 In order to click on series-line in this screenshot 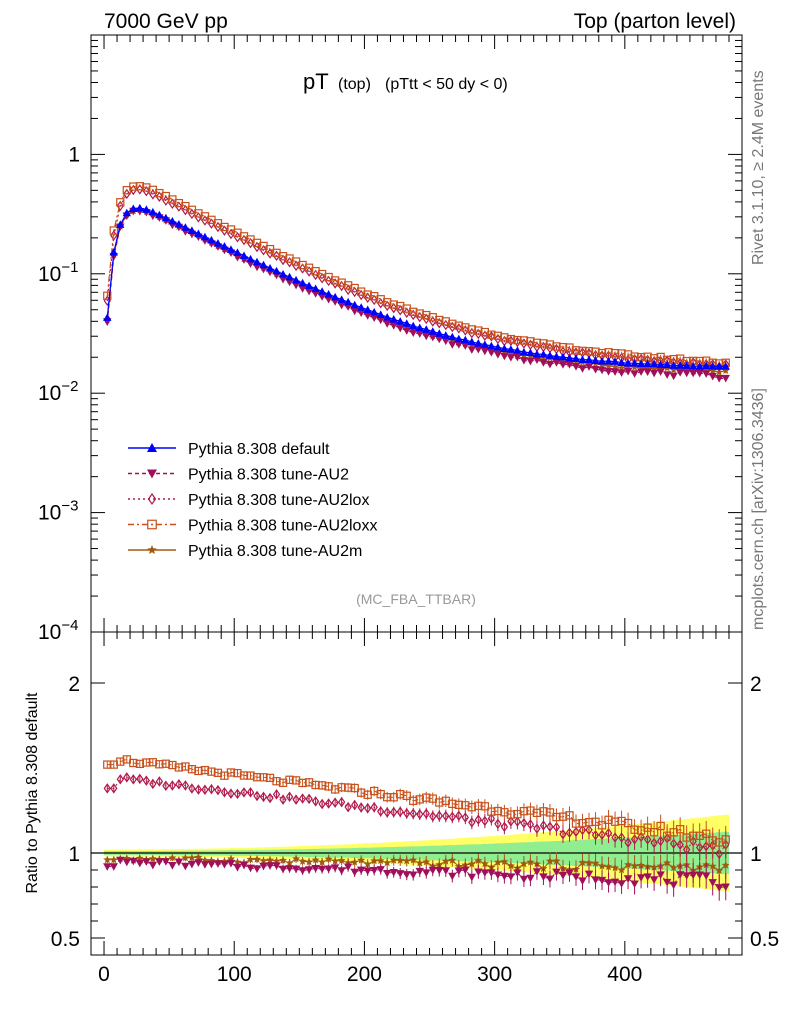, I will do `click(416, 278)`.